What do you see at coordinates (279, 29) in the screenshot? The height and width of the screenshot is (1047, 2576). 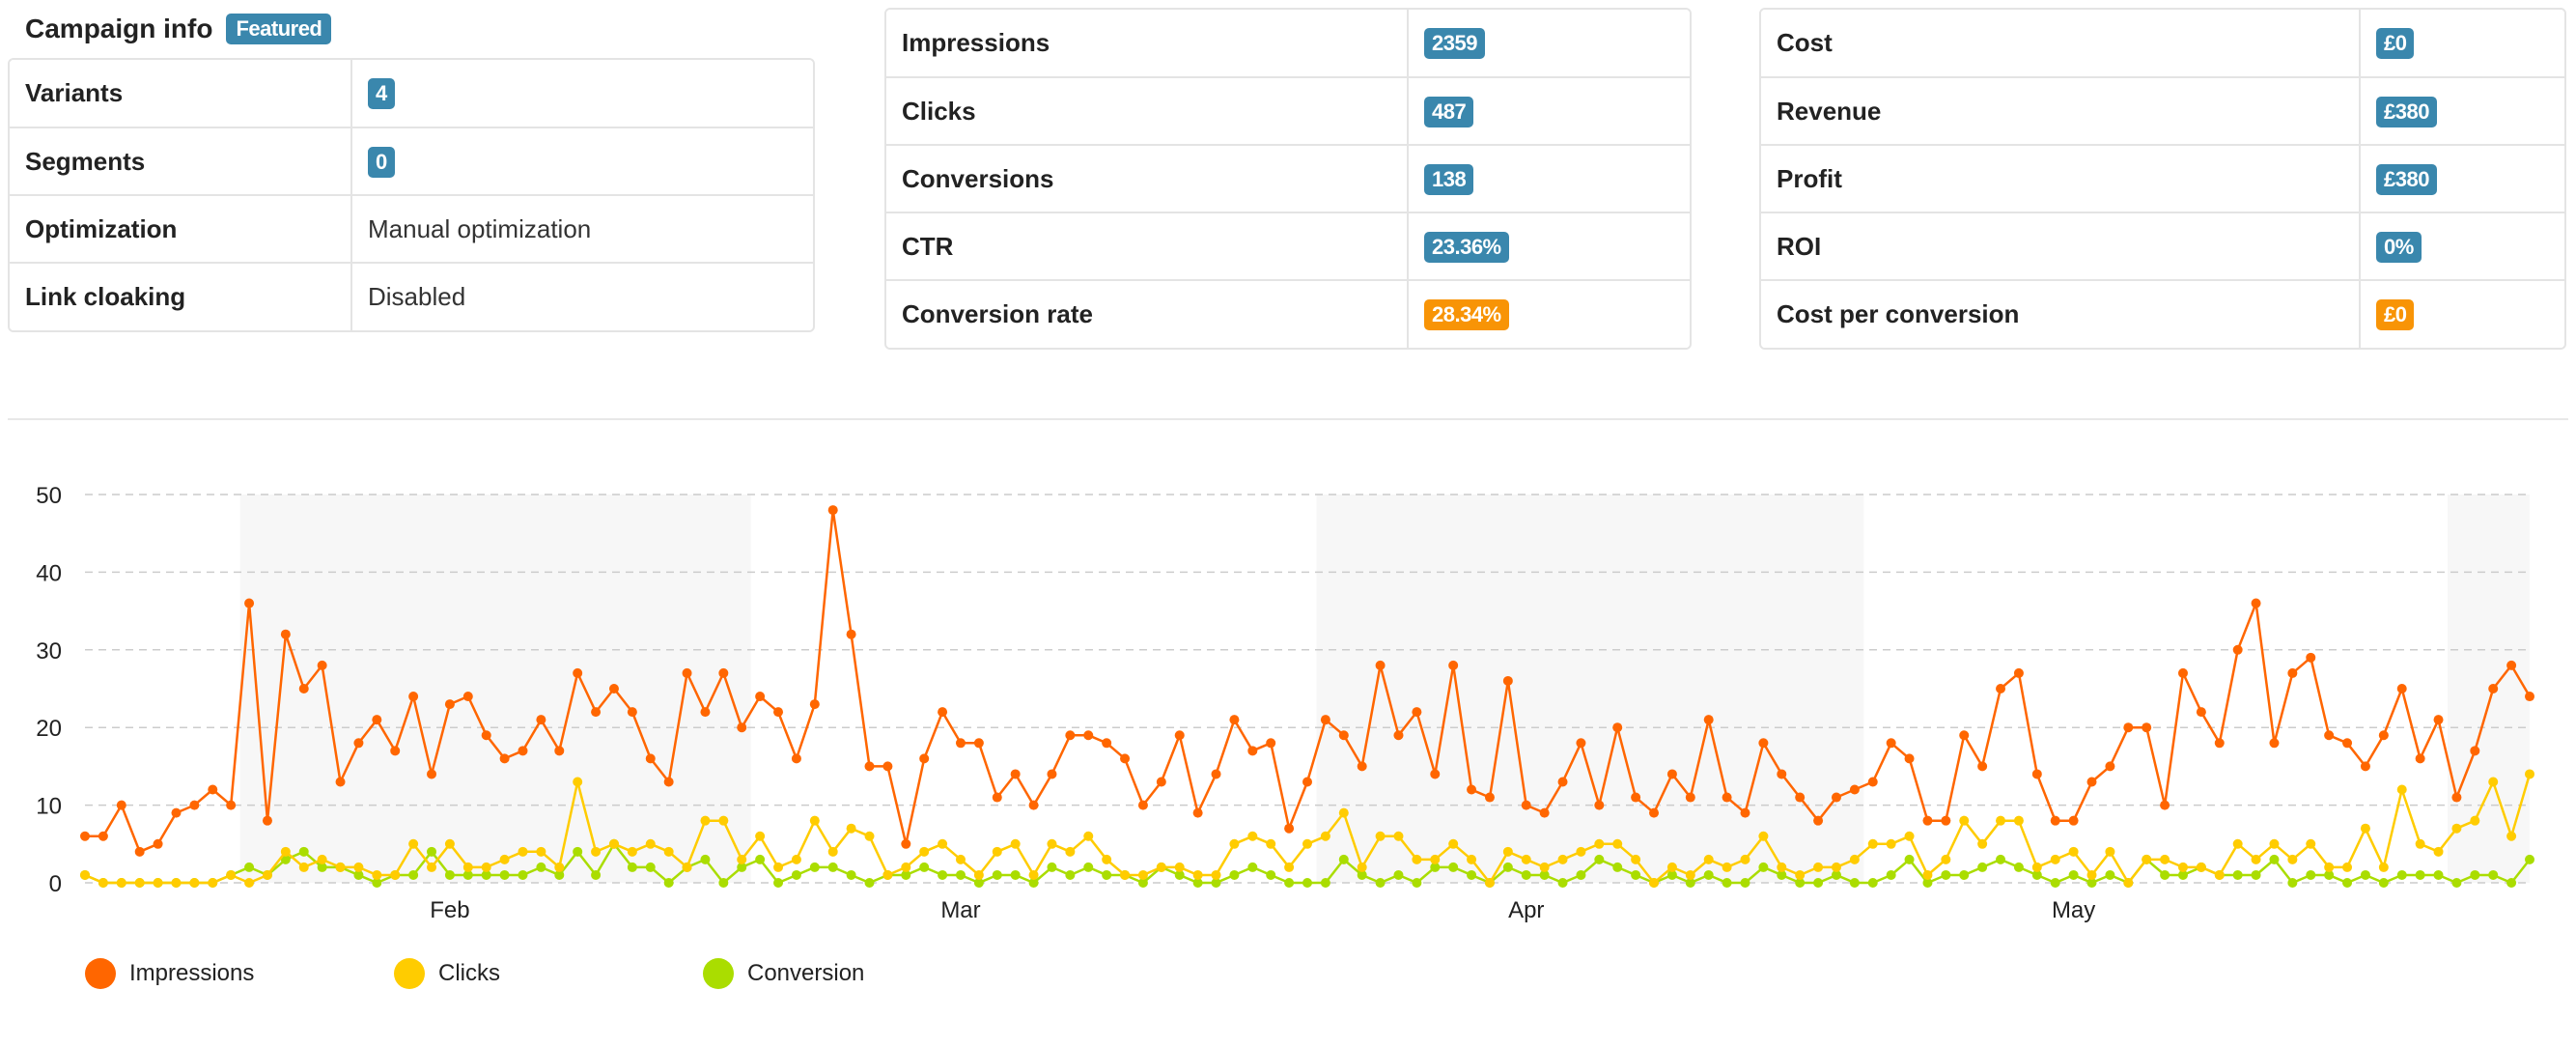 I see `featured-badge: Featured` at bounding box center [279, 29].